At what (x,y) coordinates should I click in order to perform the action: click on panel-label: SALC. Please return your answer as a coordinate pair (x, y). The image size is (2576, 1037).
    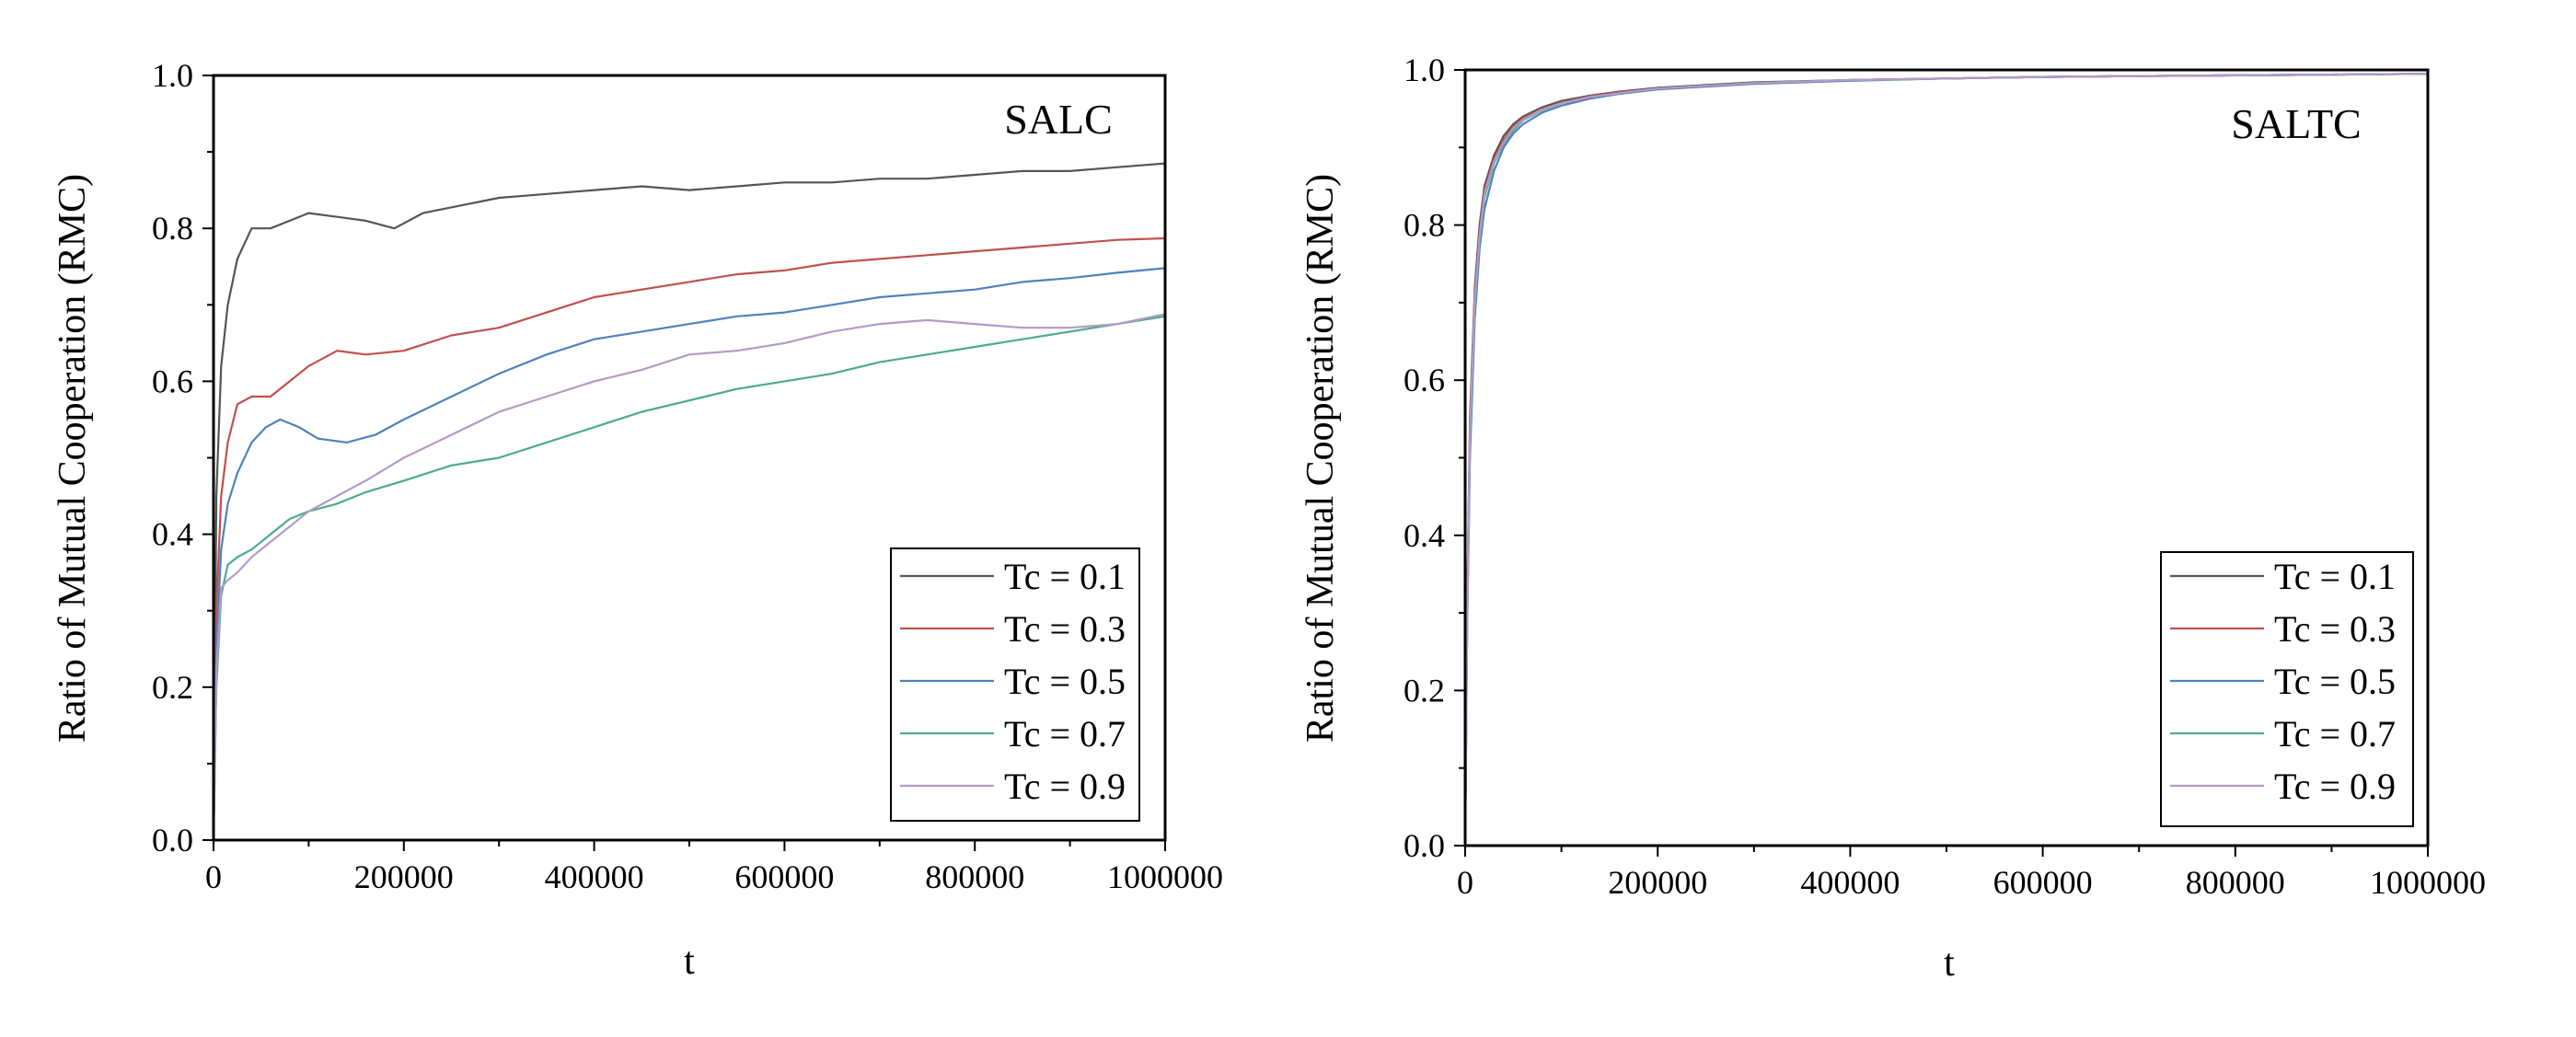
    Looking at the image, I should click on (1058, 119).